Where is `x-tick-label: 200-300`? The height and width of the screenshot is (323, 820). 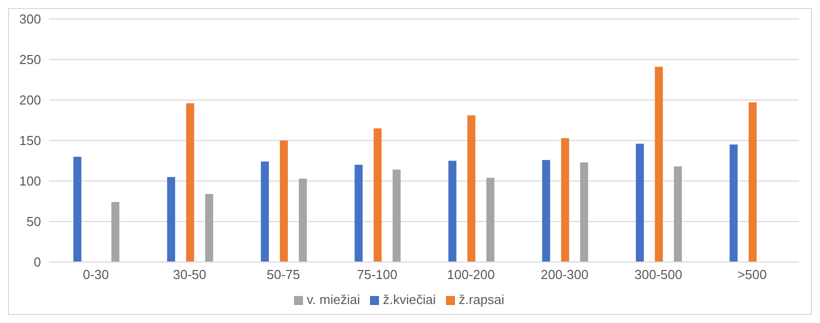
x-tick-label: 200-300 is located at coordinates (564, 274).